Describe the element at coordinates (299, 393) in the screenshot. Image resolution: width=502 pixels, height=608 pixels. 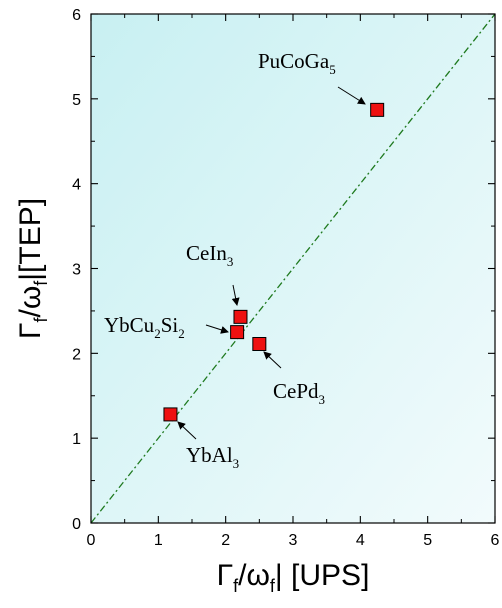
I see `point-label-cepd3: CePd3` at that location.